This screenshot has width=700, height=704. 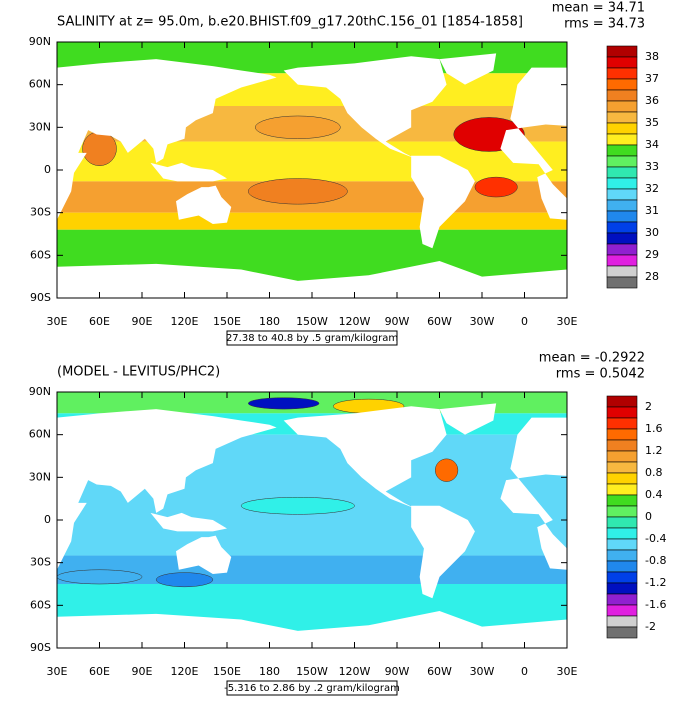 What do you see at coordinates (40, 647) in the screenshot?
I see `lat-label: 90S` at bounding box center [40, 647].